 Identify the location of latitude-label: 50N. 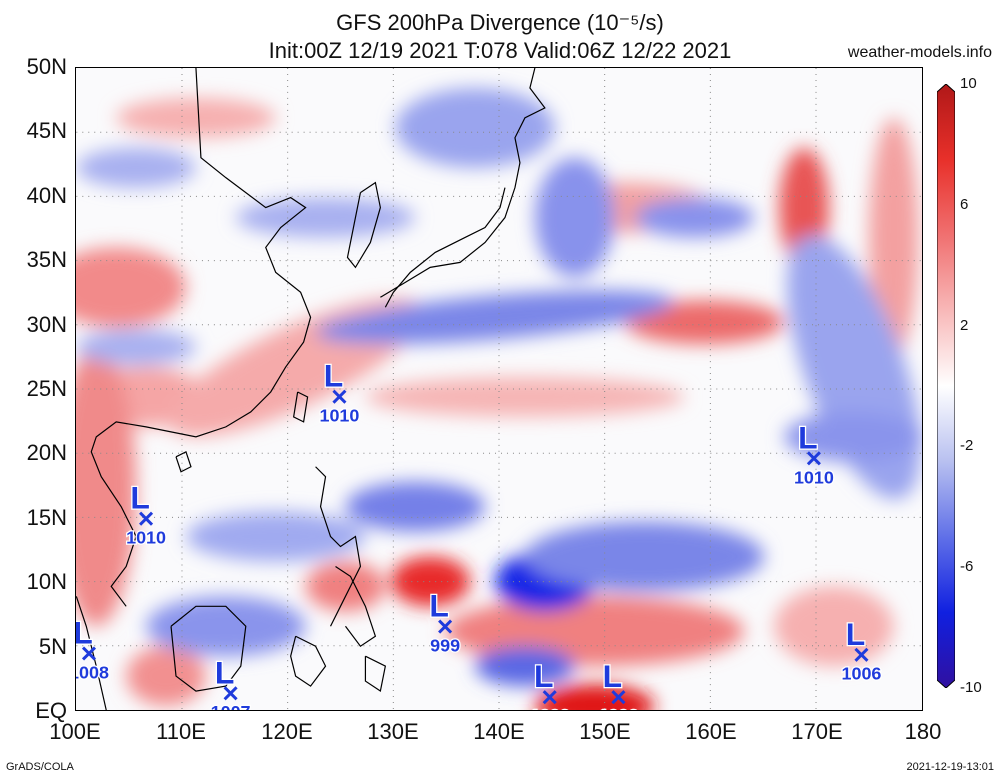
(46, 66).